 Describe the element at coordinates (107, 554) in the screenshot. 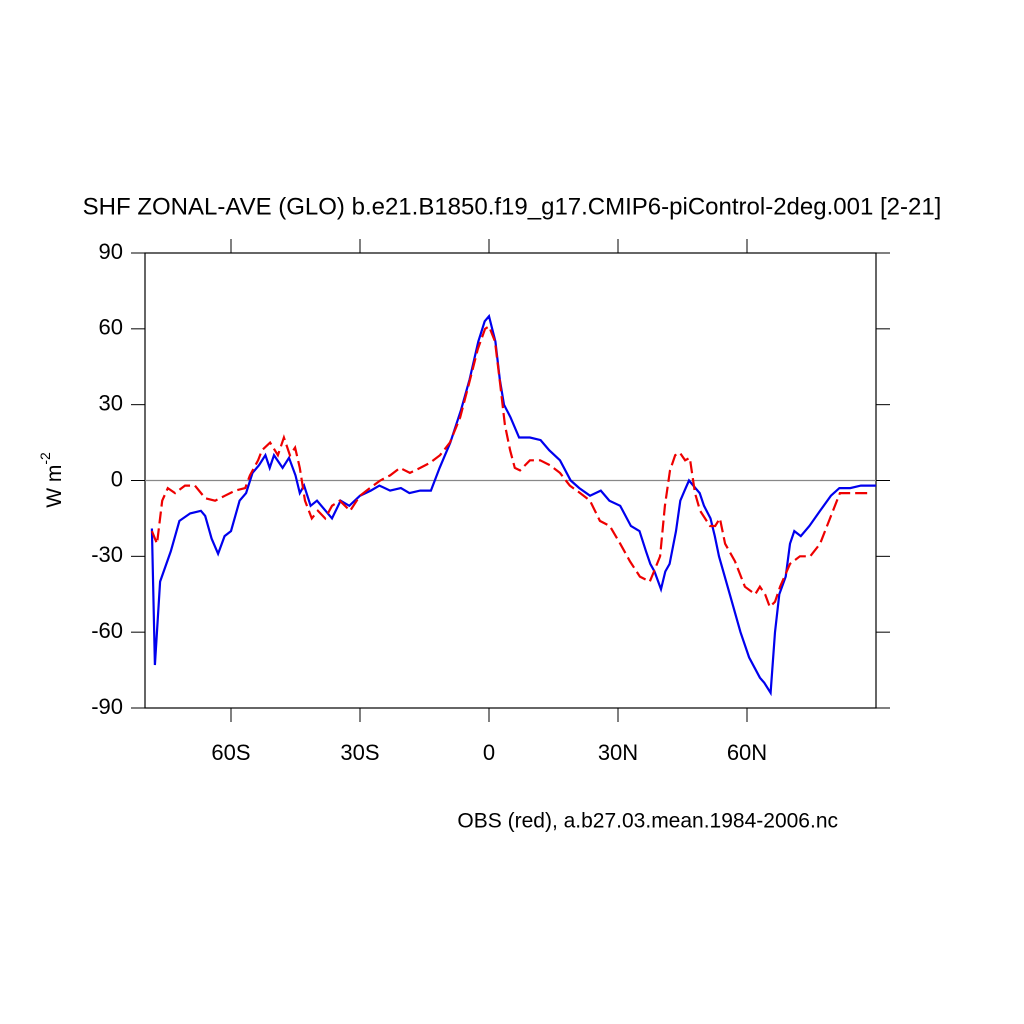

I see `y-tick-label: -30` at that location.